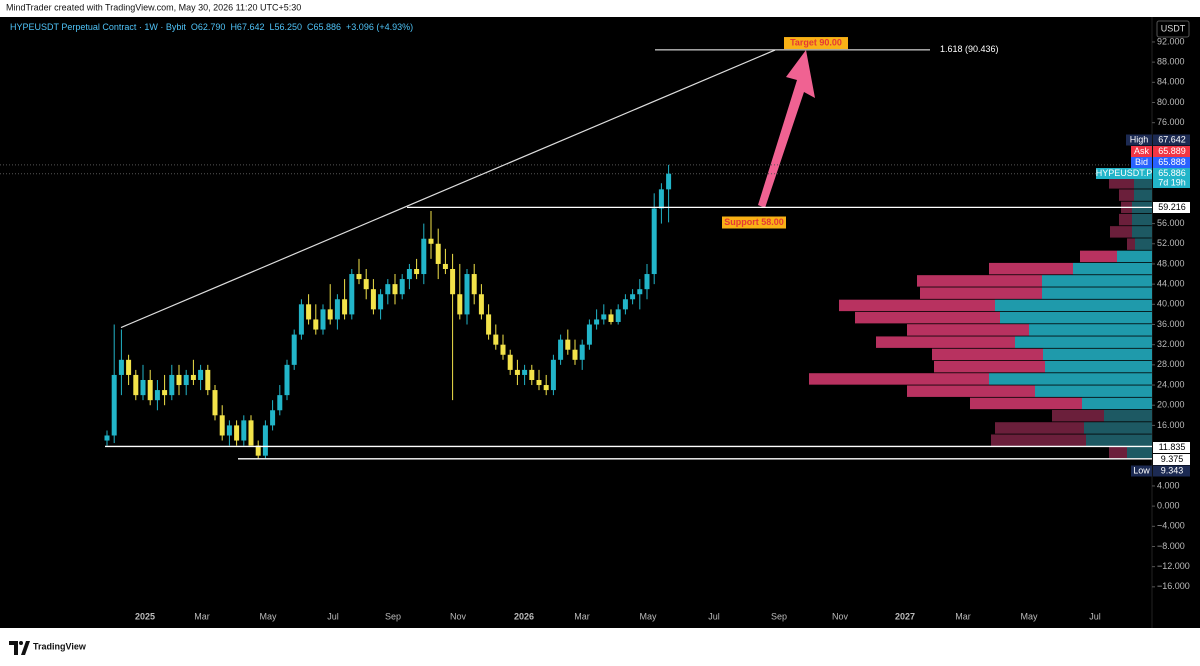 The height and width of the screenshot is (666, 1200). Describe the element at coordinates (1171, 223) in the screenshot. I see `y-tick-label: 56.000` at that location.